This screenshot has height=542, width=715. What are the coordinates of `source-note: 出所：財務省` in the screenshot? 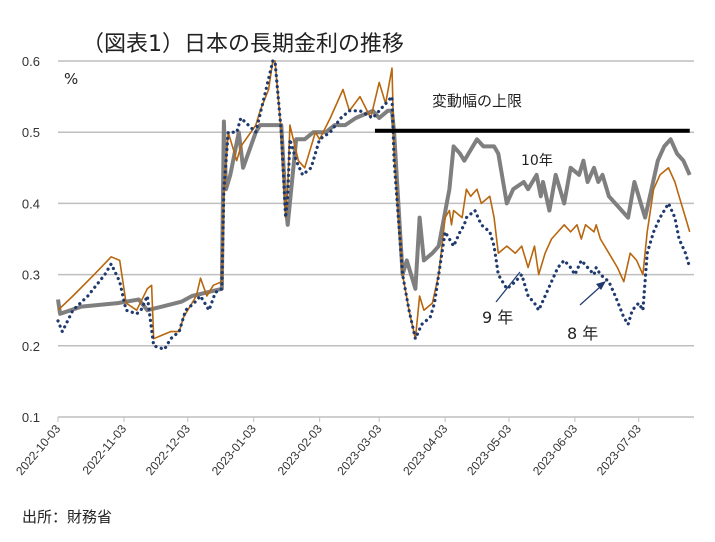 It's located at (67, 517).